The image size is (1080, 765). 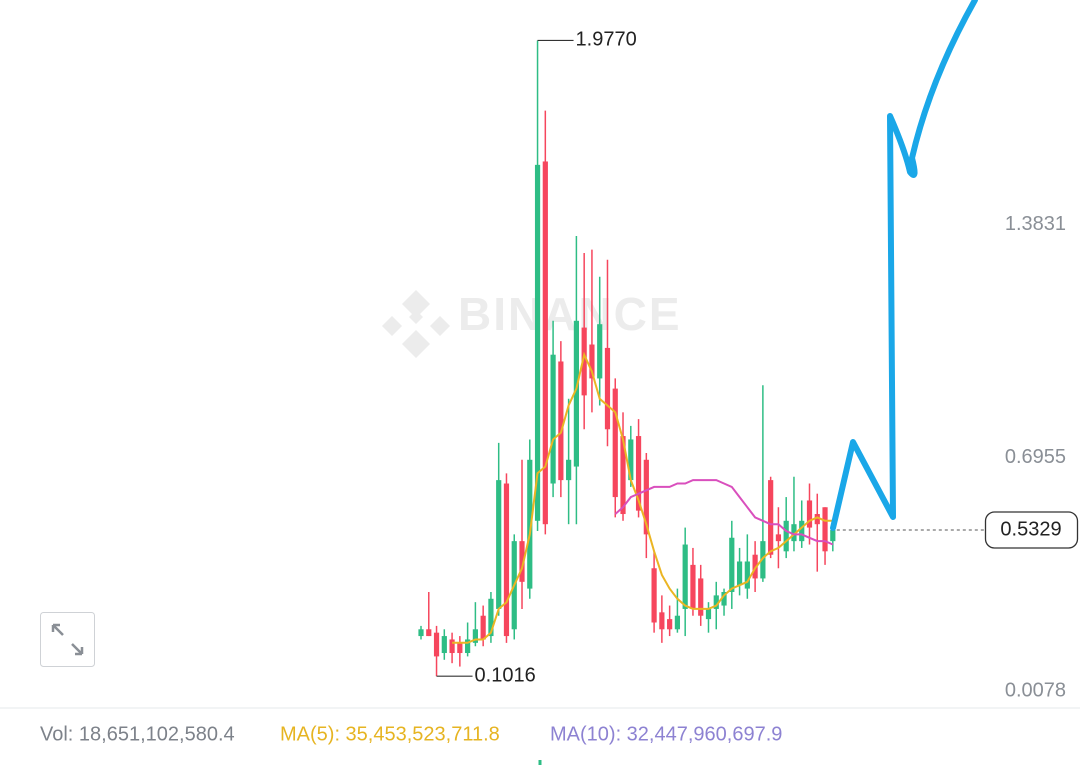 What do you see at coordinates (904, 265) in the screenshot?
I see `hand-drawn-arrow` at bounding box center [904, 265].